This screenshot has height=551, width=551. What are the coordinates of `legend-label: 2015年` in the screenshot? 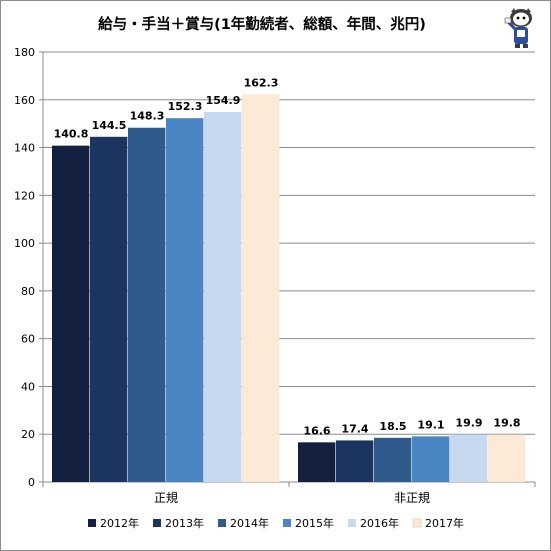 It's located at (314, 523).